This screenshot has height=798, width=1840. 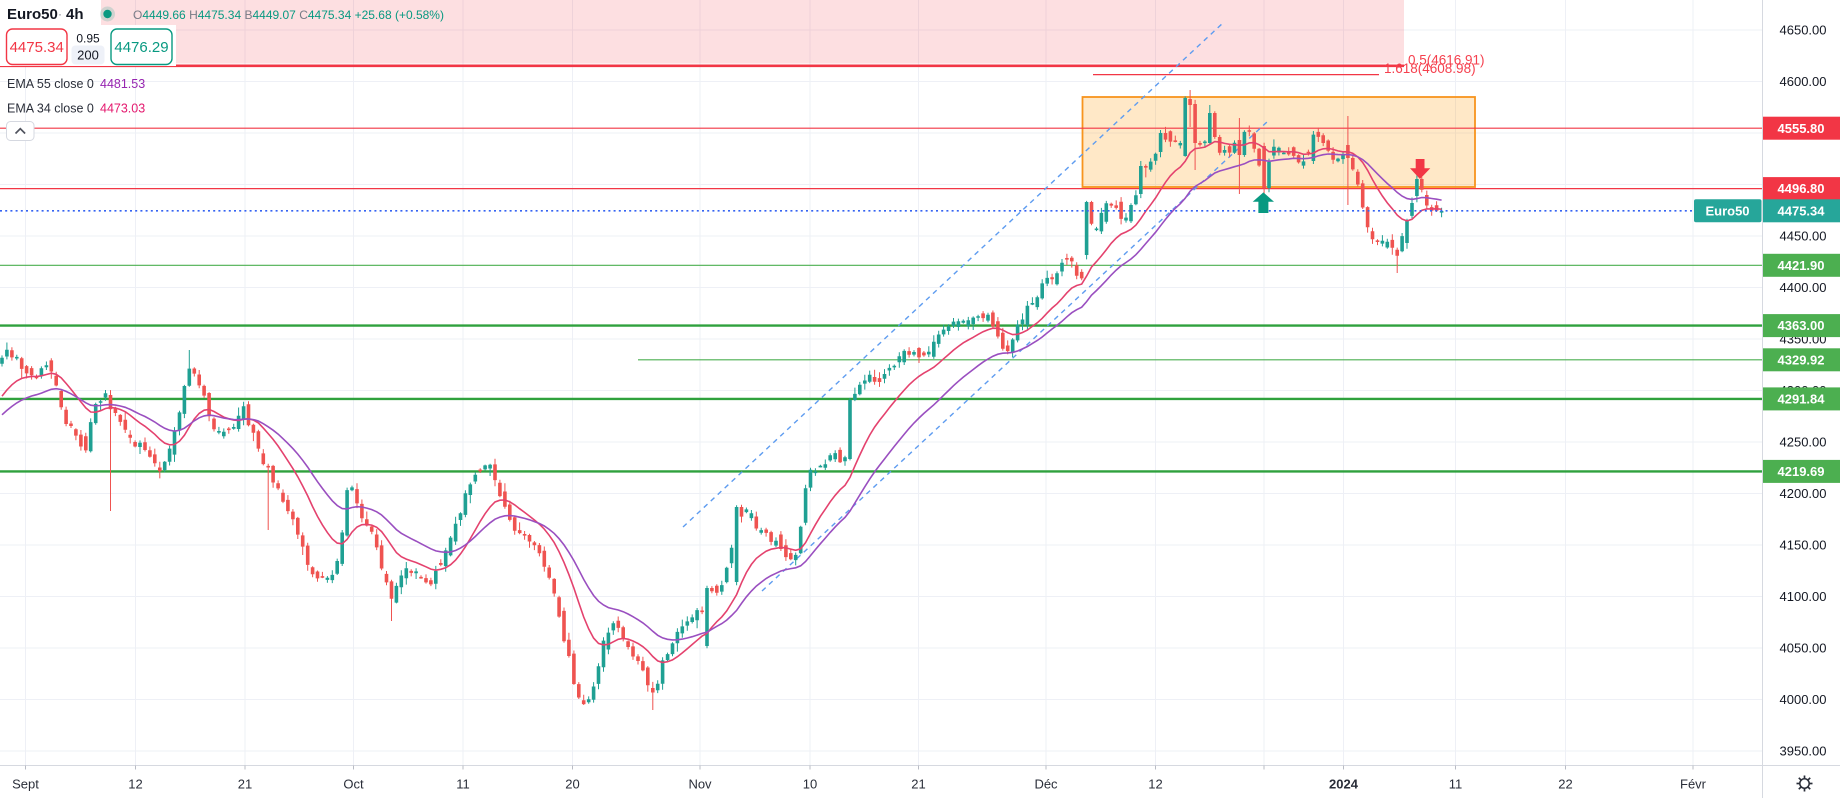 What do you see at coordinates (1803, 699) in the screenshot?
I see `svg-text: 4000.00` at bounding box center [1803, 699].